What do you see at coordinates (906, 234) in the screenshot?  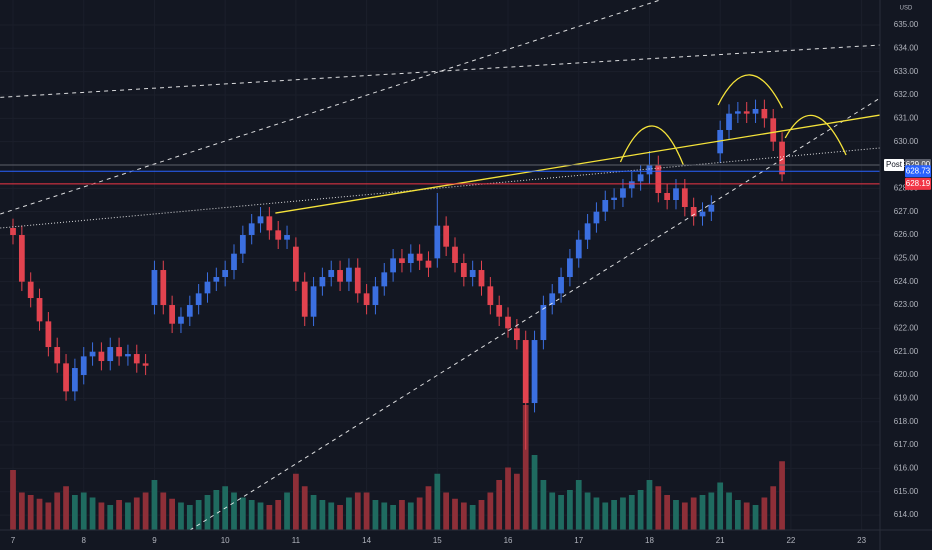 I see `y-tick-label: 626.00` at bounding box center [906, 234].